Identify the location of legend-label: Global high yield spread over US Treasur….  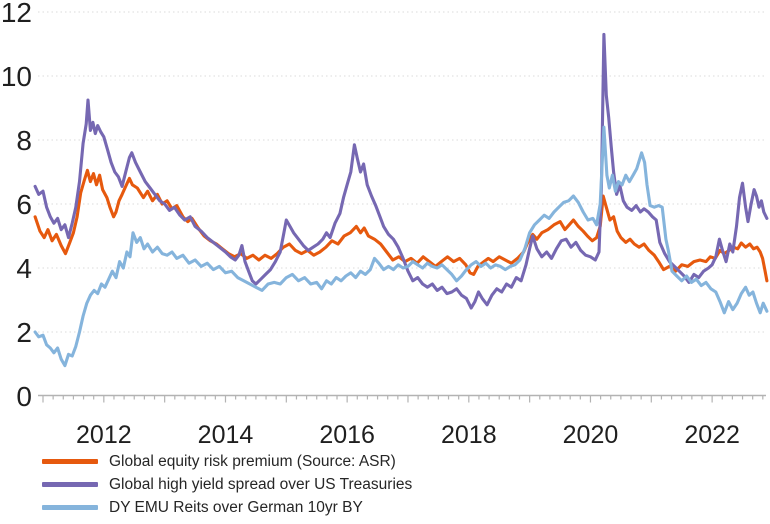
(261, 484).